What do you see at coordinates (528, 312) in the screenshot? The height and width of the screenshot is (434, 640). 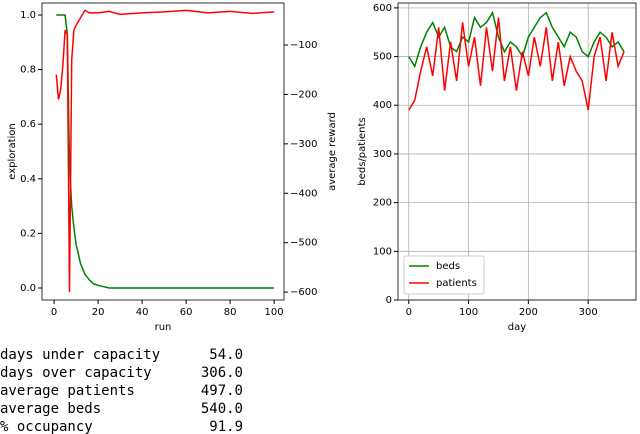 I see `x-tick-label: 200` at bounding box center [528, 312].